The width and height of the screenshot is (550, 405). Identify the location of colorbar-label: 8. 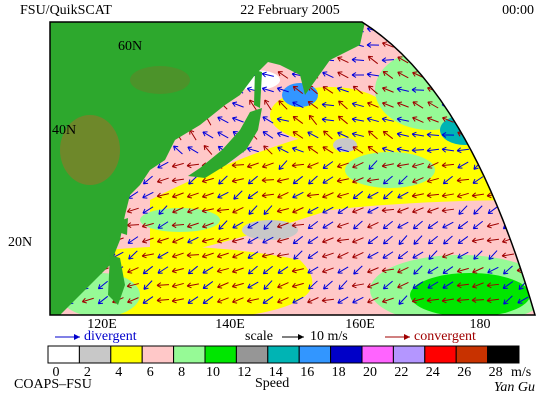
(181, 372).